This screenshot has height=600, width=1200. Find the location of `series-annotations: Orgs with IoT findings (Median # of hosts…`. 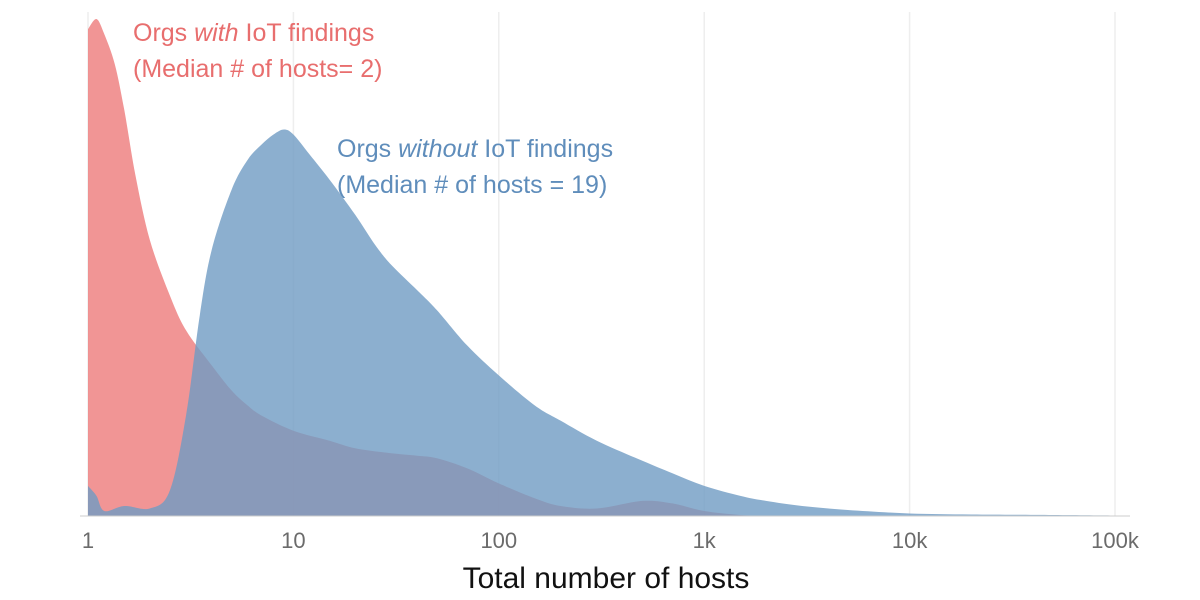

series-annotations: Orgs with IoT findings (Median # of hosts… is located at coordinates (373, 109).